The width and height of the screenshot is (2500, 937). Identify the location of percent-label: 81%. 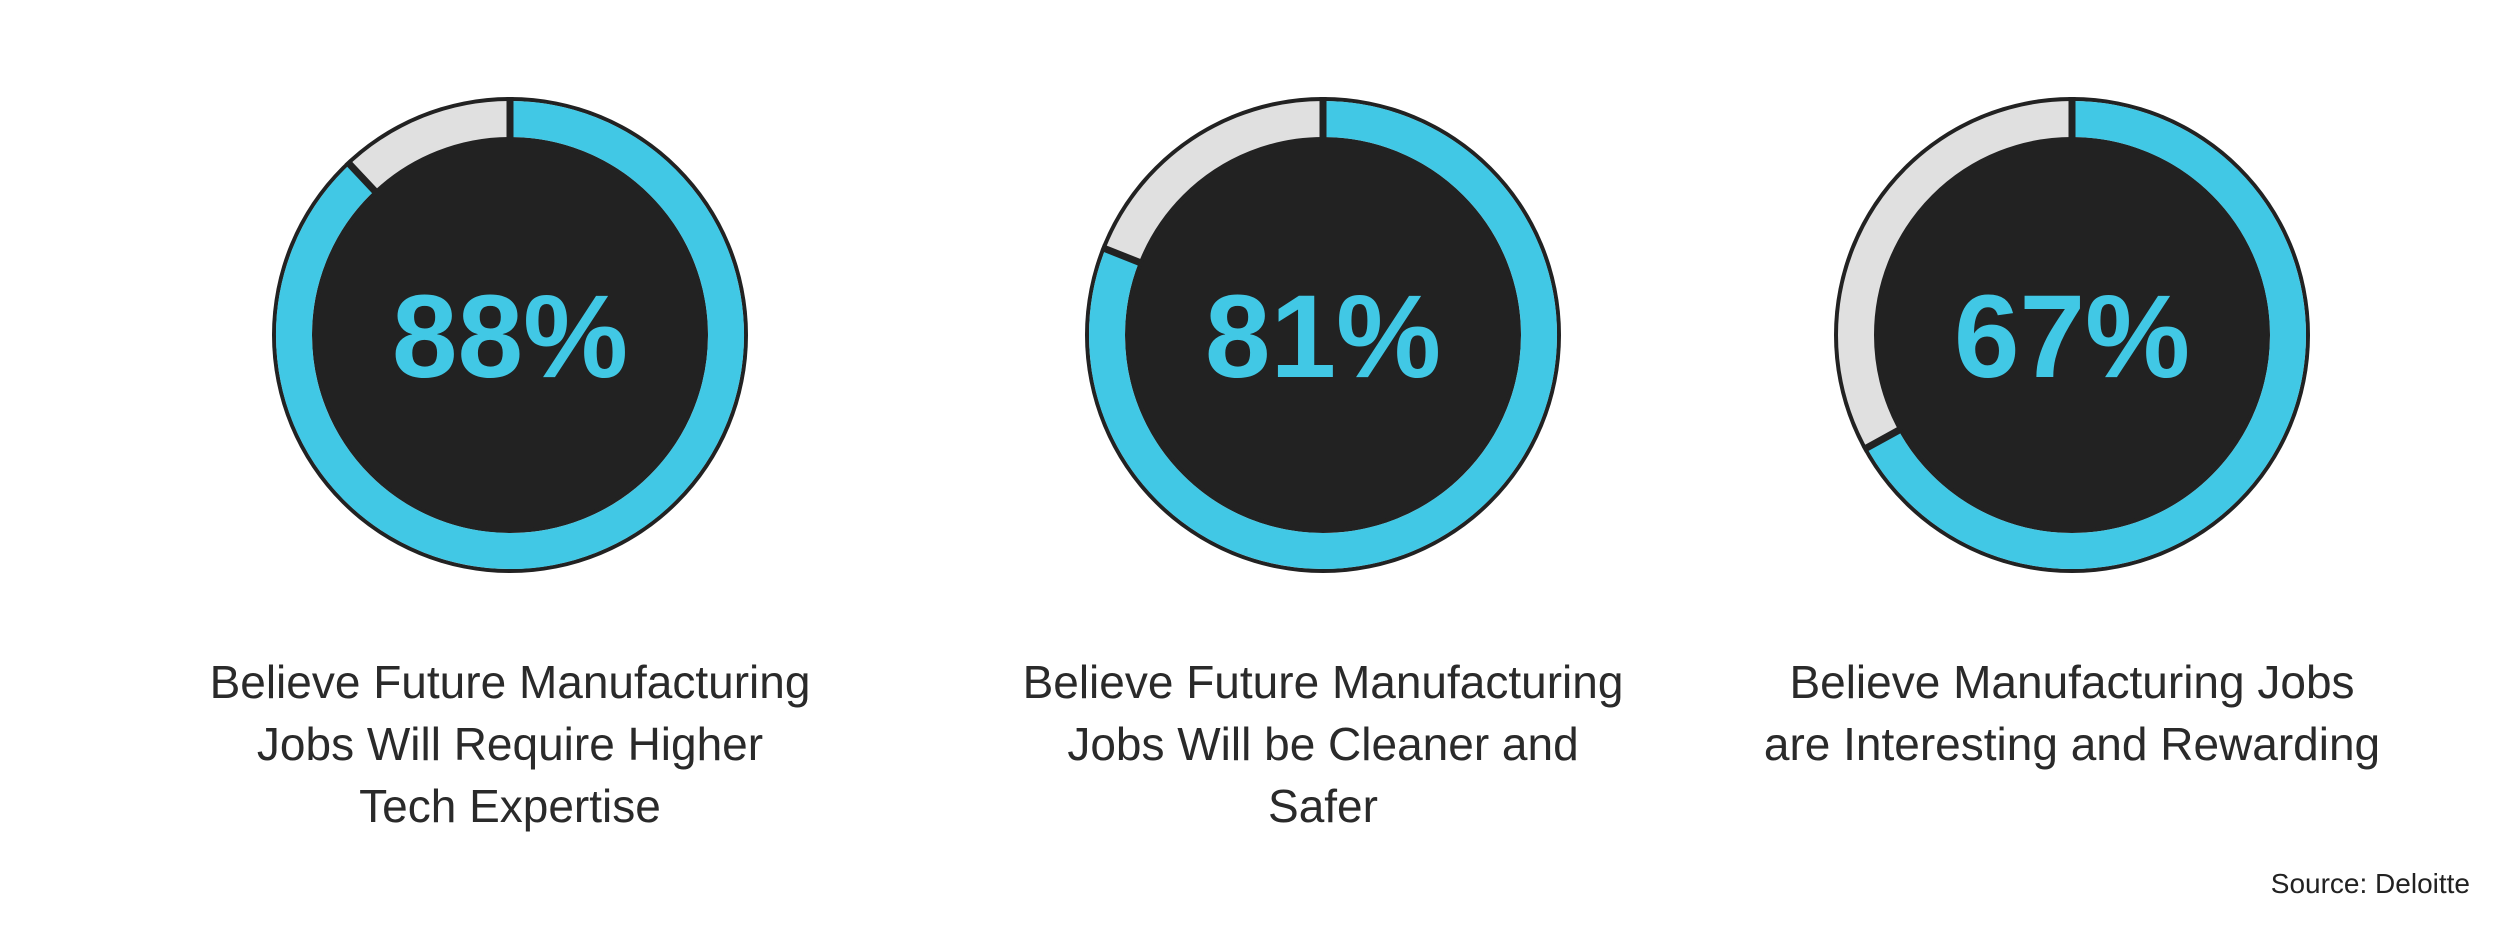
(1323, 337).